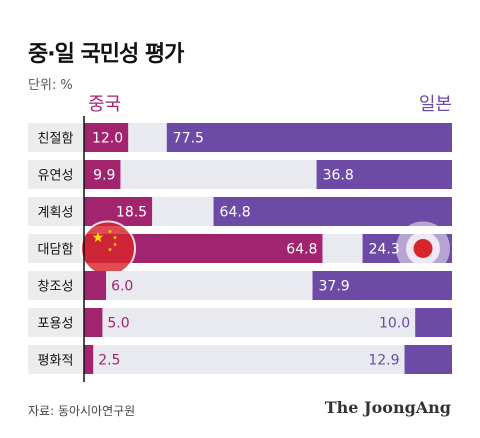 The image size is (480, 438). I want to click on value-label-china: 9.9, so click(104, 176).